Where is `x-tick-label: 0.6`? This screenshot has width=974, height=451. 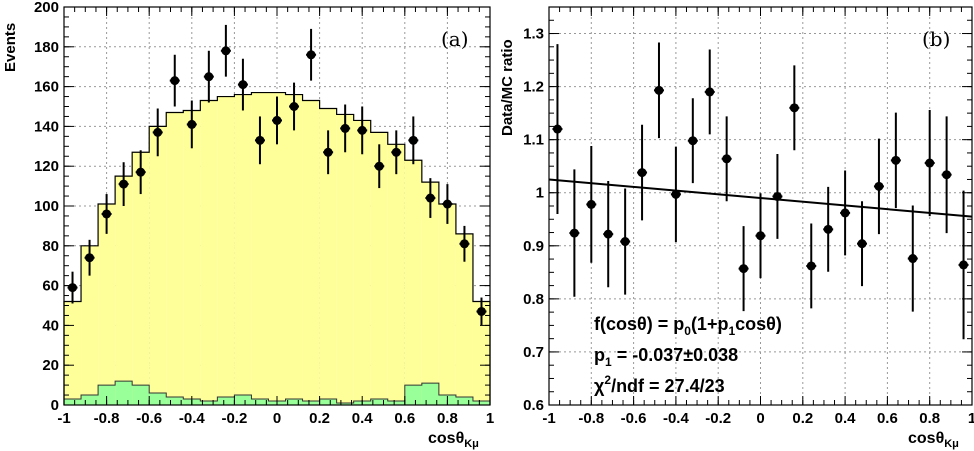 x-tick-label: 0.6 is located at coordinates (404, 418).